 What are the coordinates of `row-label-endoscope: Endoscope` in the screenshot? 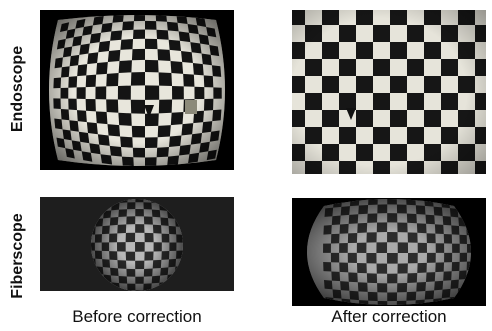 It's located at (17, 89).